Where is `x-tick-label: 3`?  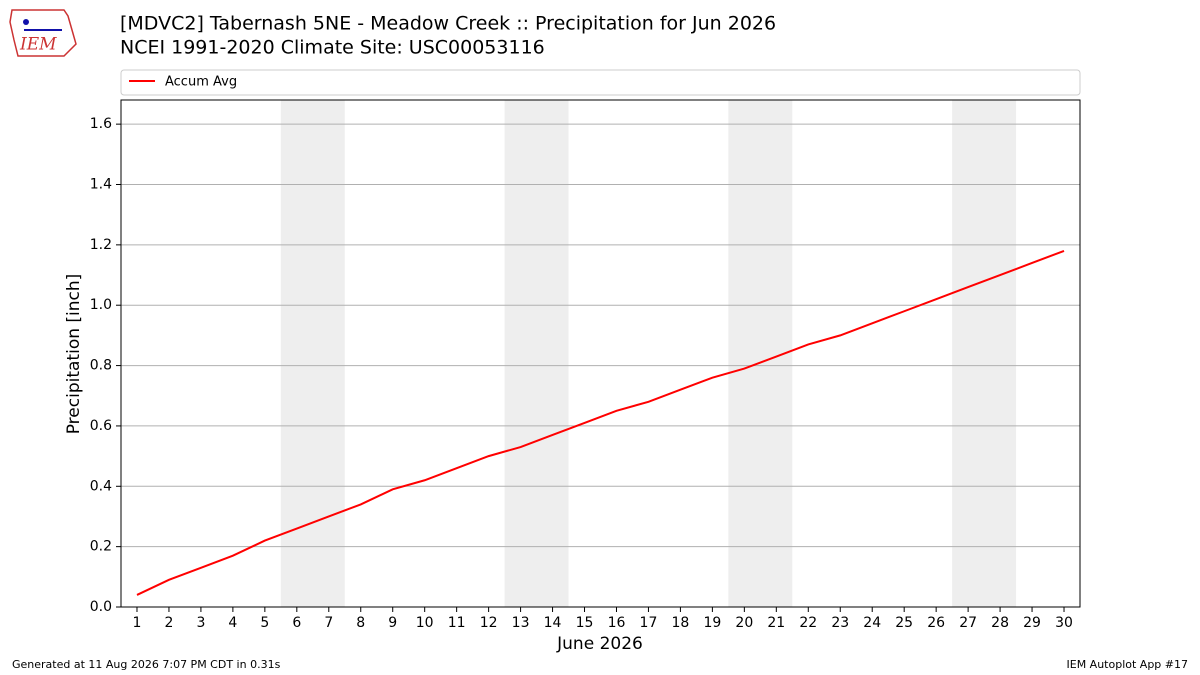
x-tick-label: 3 is located at coordinates (200, 623).